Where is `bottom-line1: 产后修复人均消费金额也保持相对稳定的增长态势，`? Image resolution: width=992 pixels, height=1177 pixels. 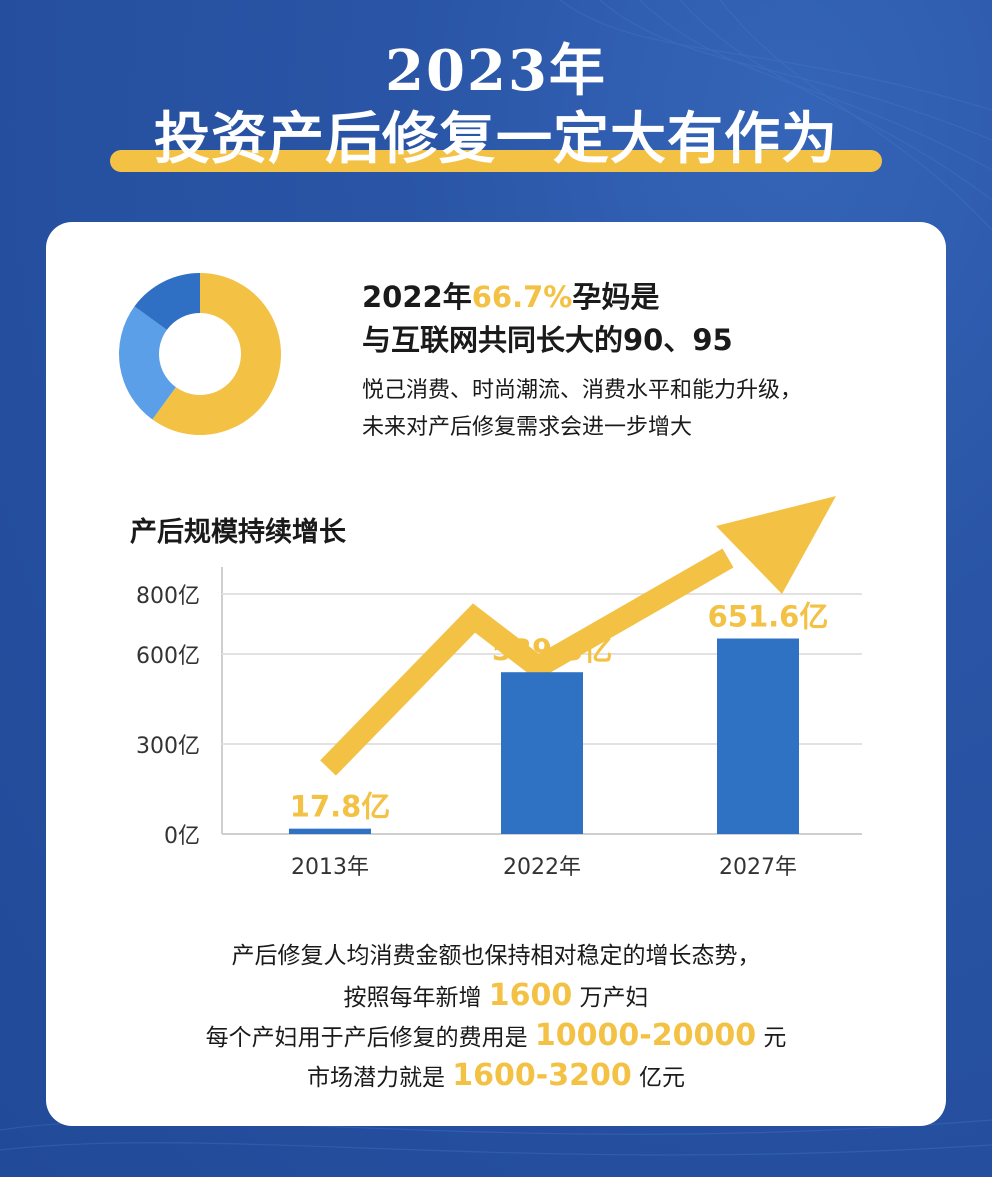
bottom-line1: 产后修复人均消费金额也保持相对稳定的增长态势， is located at coordinates (496, 956).